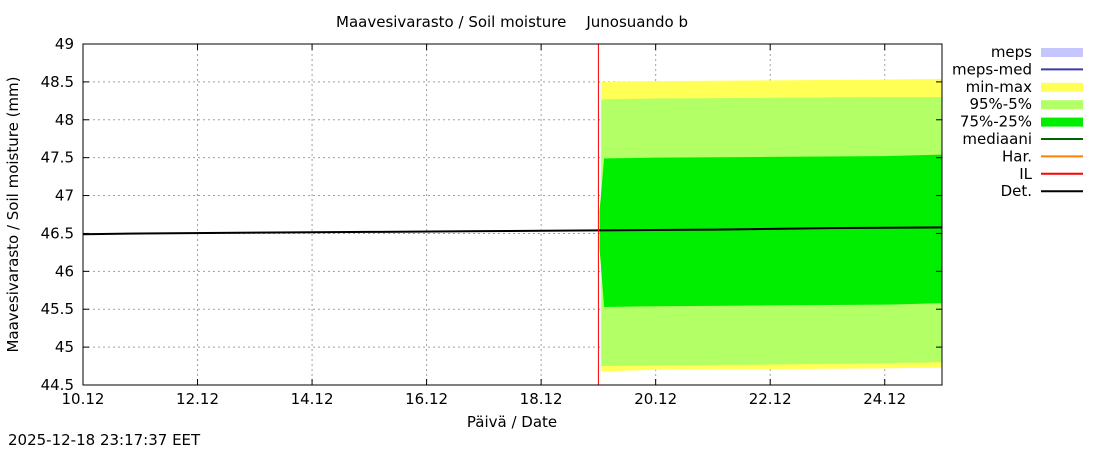 Image resolution: width=1100 pixels, height=450 pixels. I want to click on legend-label: Det., so click(1016, 191).